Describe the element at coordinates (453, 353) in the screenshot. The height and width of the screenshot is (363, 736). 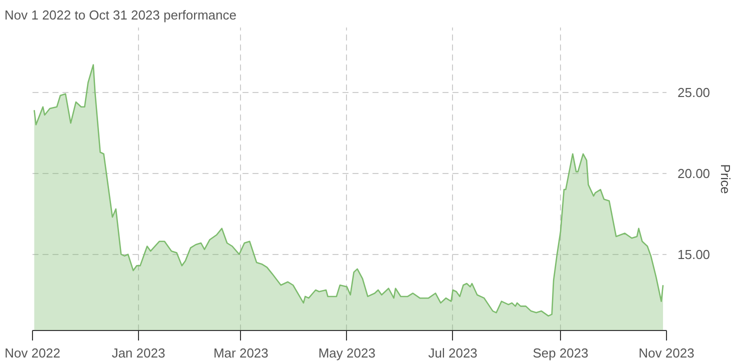
I see `x-tick-label: Jul 2023` at that location.